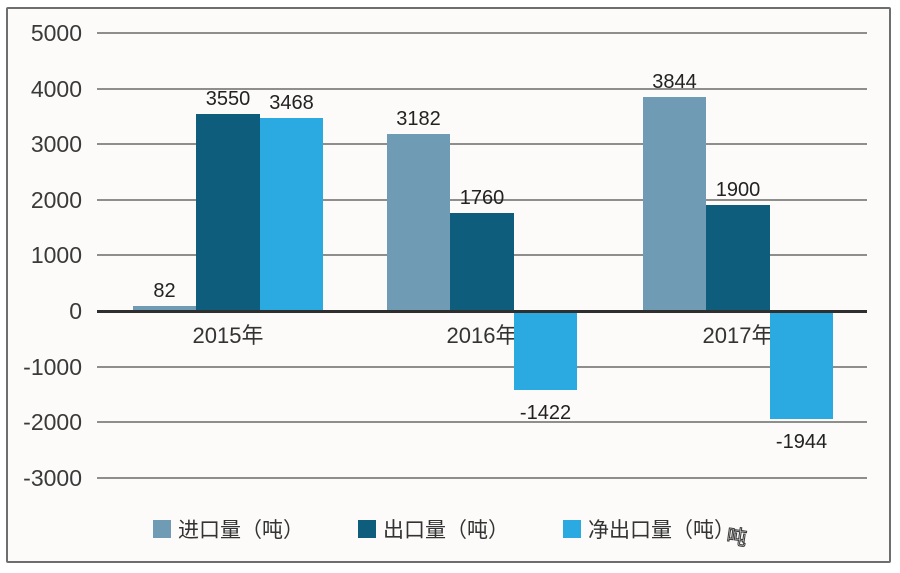  What do you see at coordinates (737, 538) in the screenshot?
I see `watermark-glyph: 吨` at bounding box center [737, 538].